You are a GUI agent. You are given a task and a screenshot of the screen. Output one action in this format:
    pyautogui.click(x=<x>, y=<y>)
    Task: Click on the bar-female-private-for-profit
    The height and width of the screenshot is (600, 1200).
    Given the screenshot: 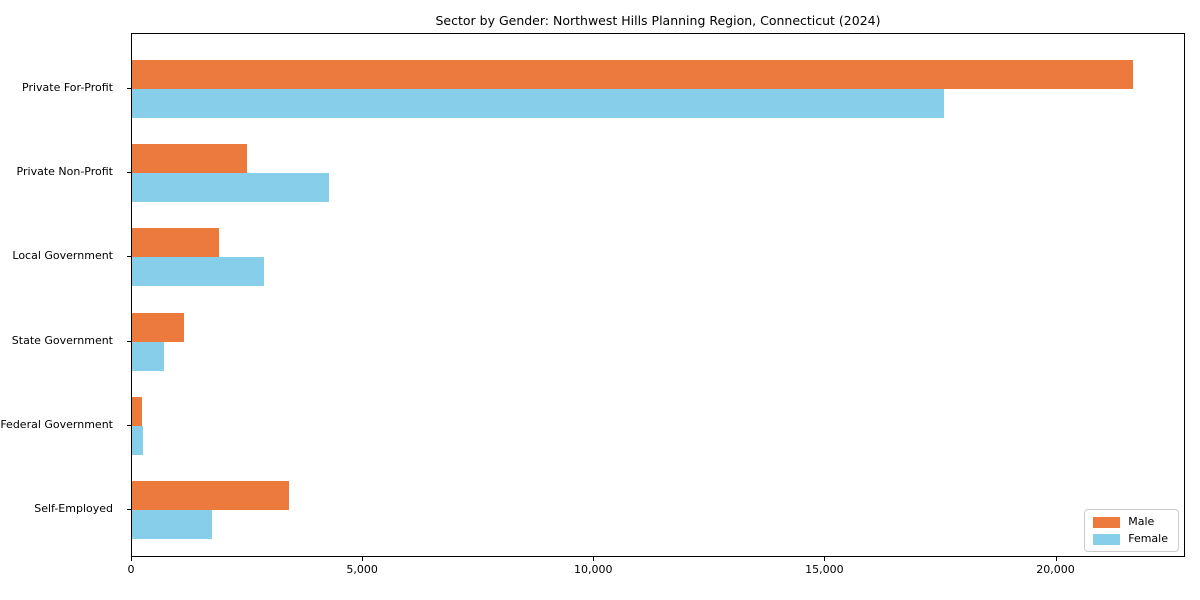 What is the action you would take?
    pyautogui.click(x=538, y=103)
    